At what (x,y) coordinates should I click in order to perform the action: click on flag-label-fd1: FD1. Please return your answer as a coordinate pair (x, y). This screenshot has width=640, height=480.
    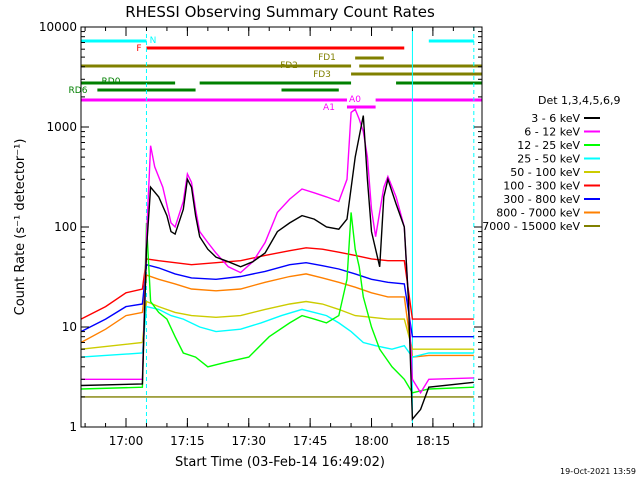
    Looking at the image, I should click on (327, 58).